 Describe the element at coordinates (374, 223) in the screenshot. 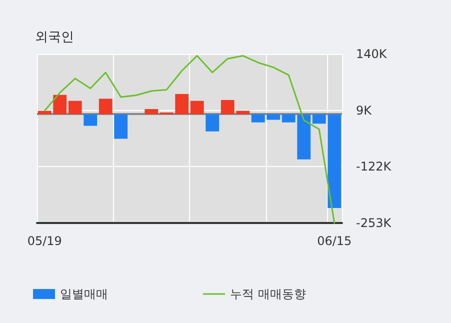

I see `y-tick-label: -253K` at that location.